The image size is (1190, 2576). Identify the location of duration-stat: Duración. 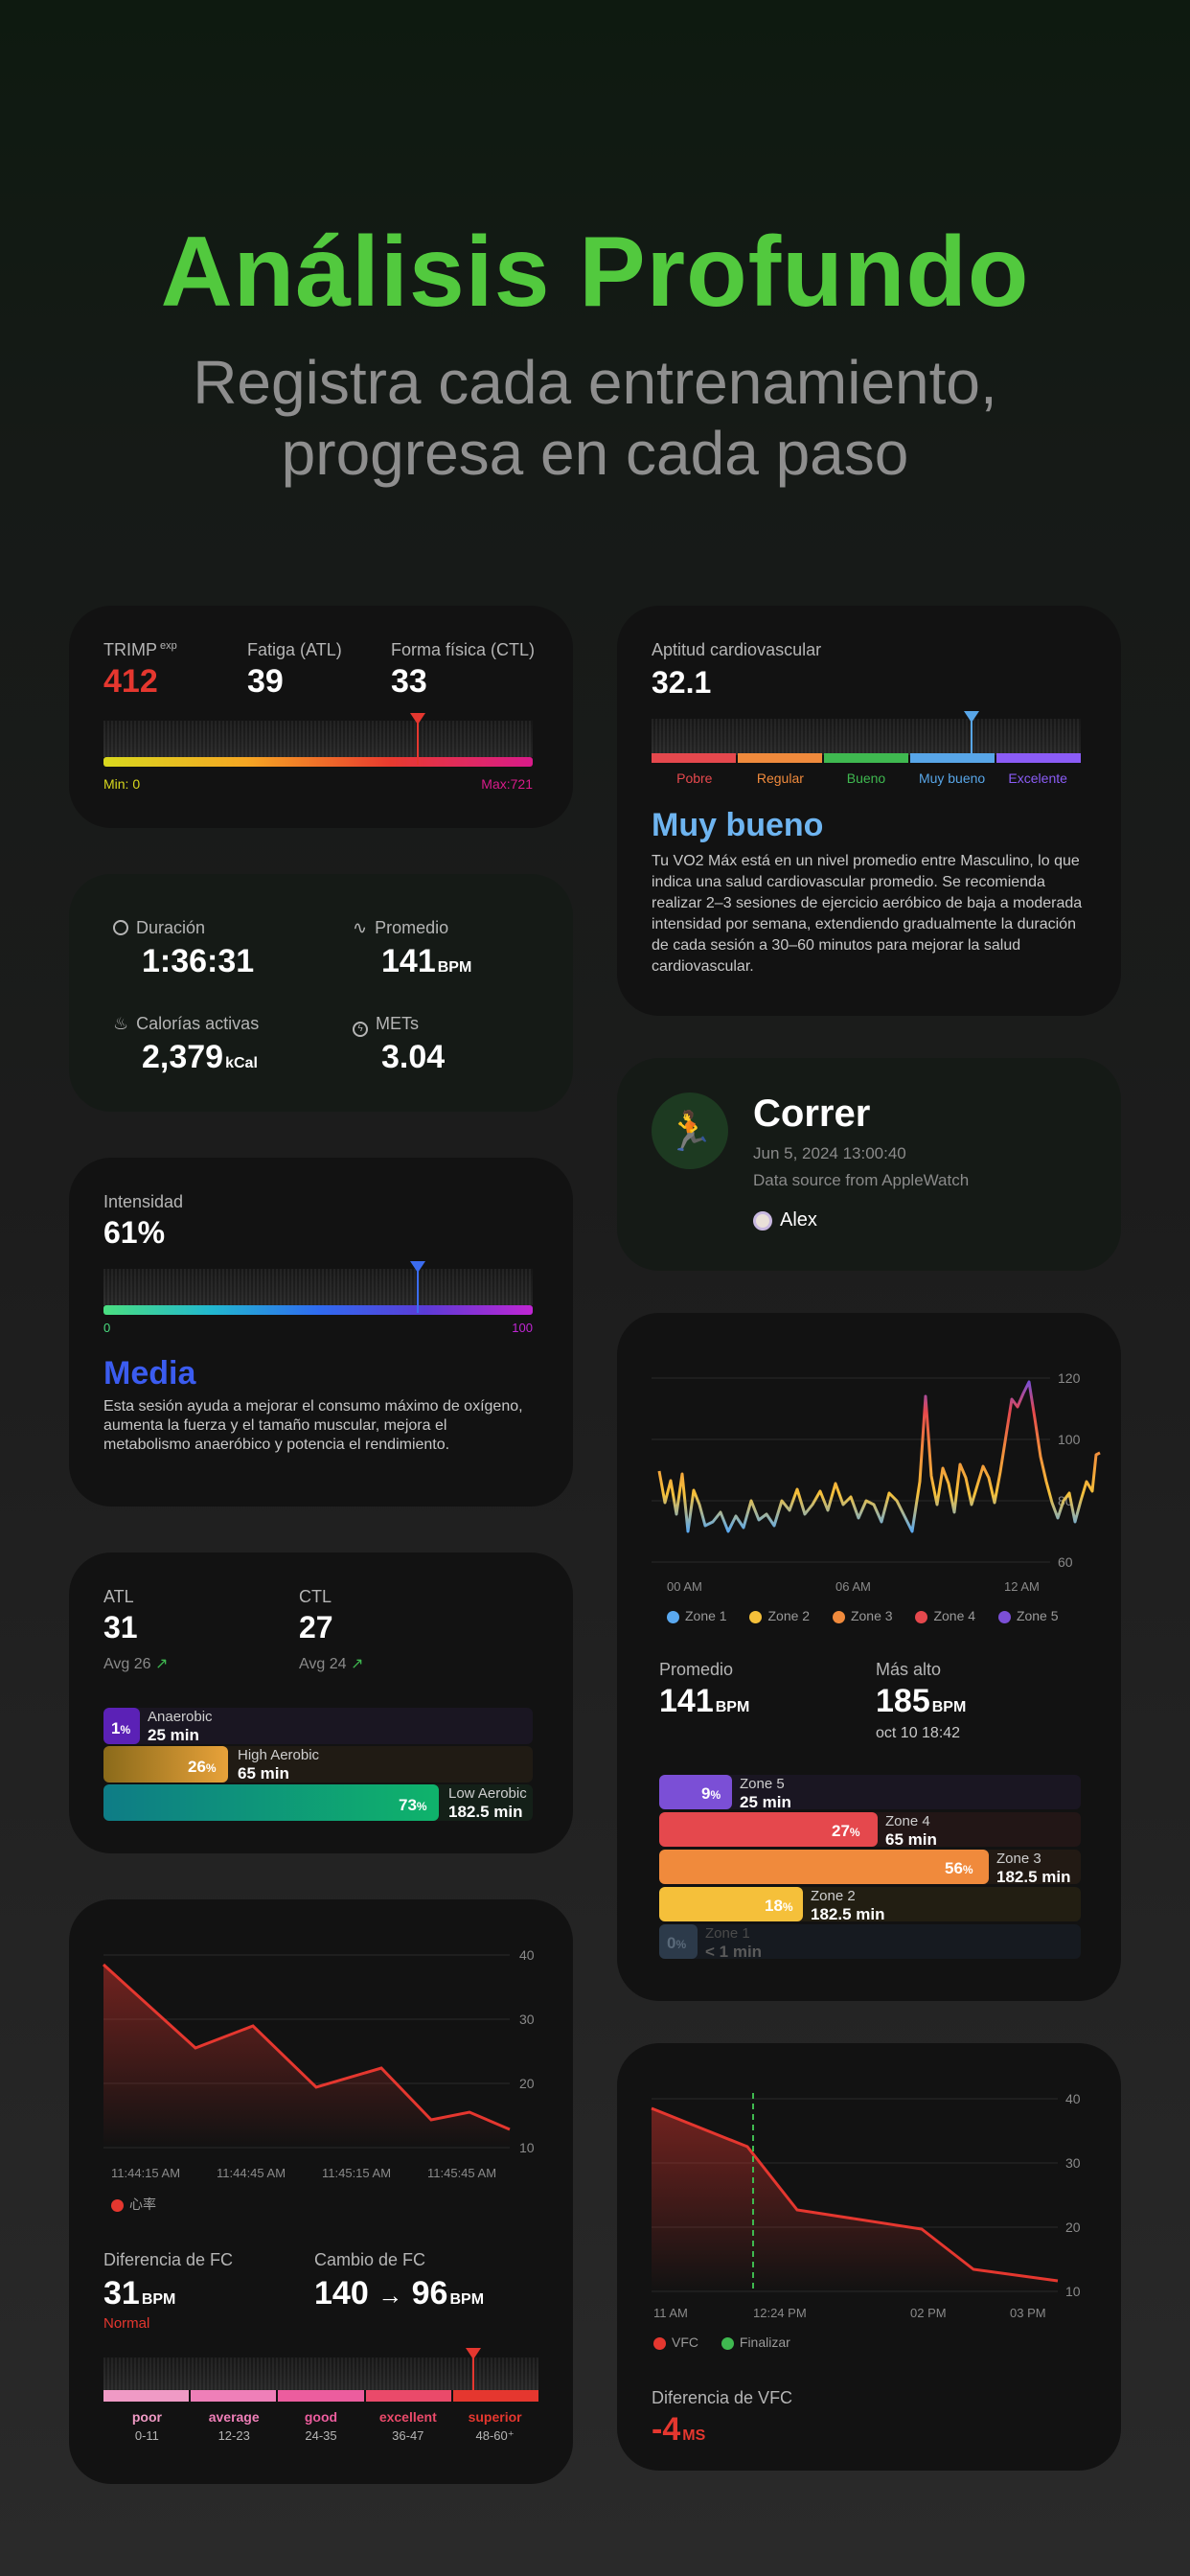
(159, 928).